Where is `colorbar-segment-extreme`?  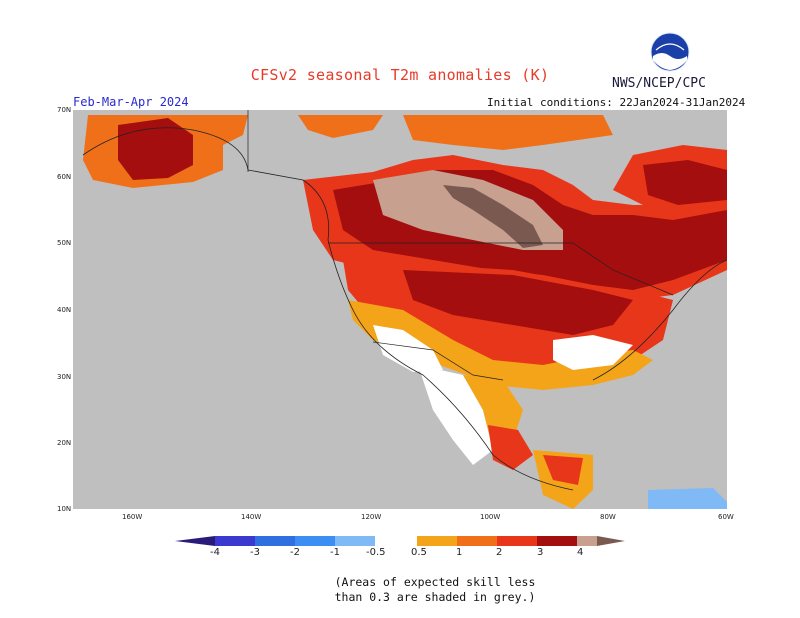
colorbar-segment-extreme is located at coordinates (611, 541).